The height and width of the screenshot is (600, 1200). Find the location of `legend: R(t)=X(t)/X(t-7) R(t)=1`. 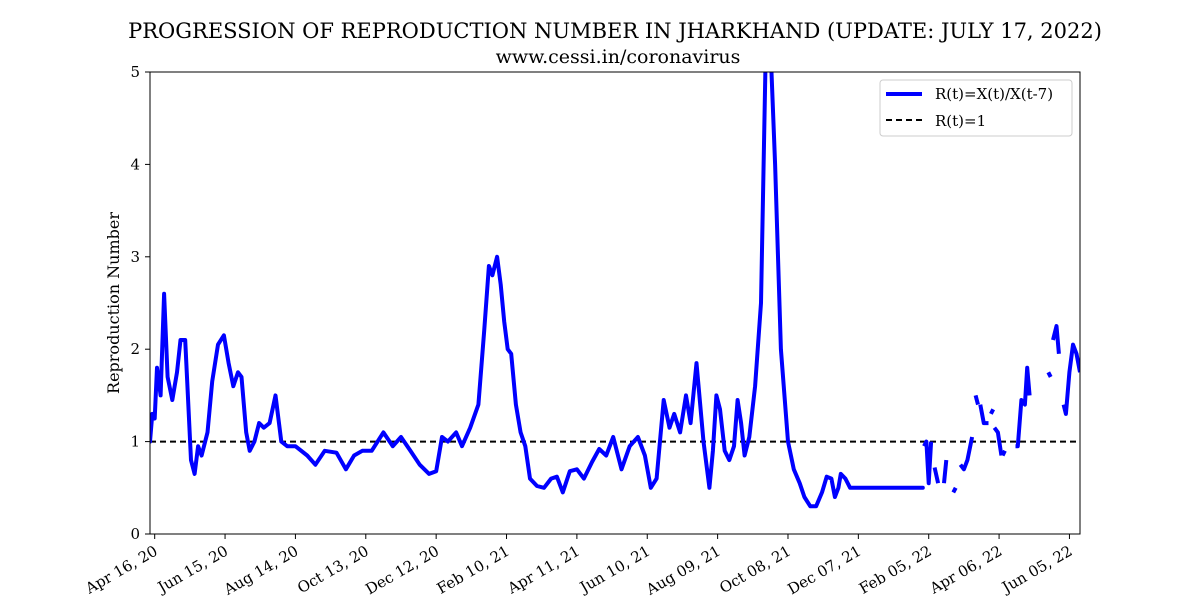

legend: R(t)=X(t)/X(t-7) R(t)=1 is located at coordinates (976, 108).